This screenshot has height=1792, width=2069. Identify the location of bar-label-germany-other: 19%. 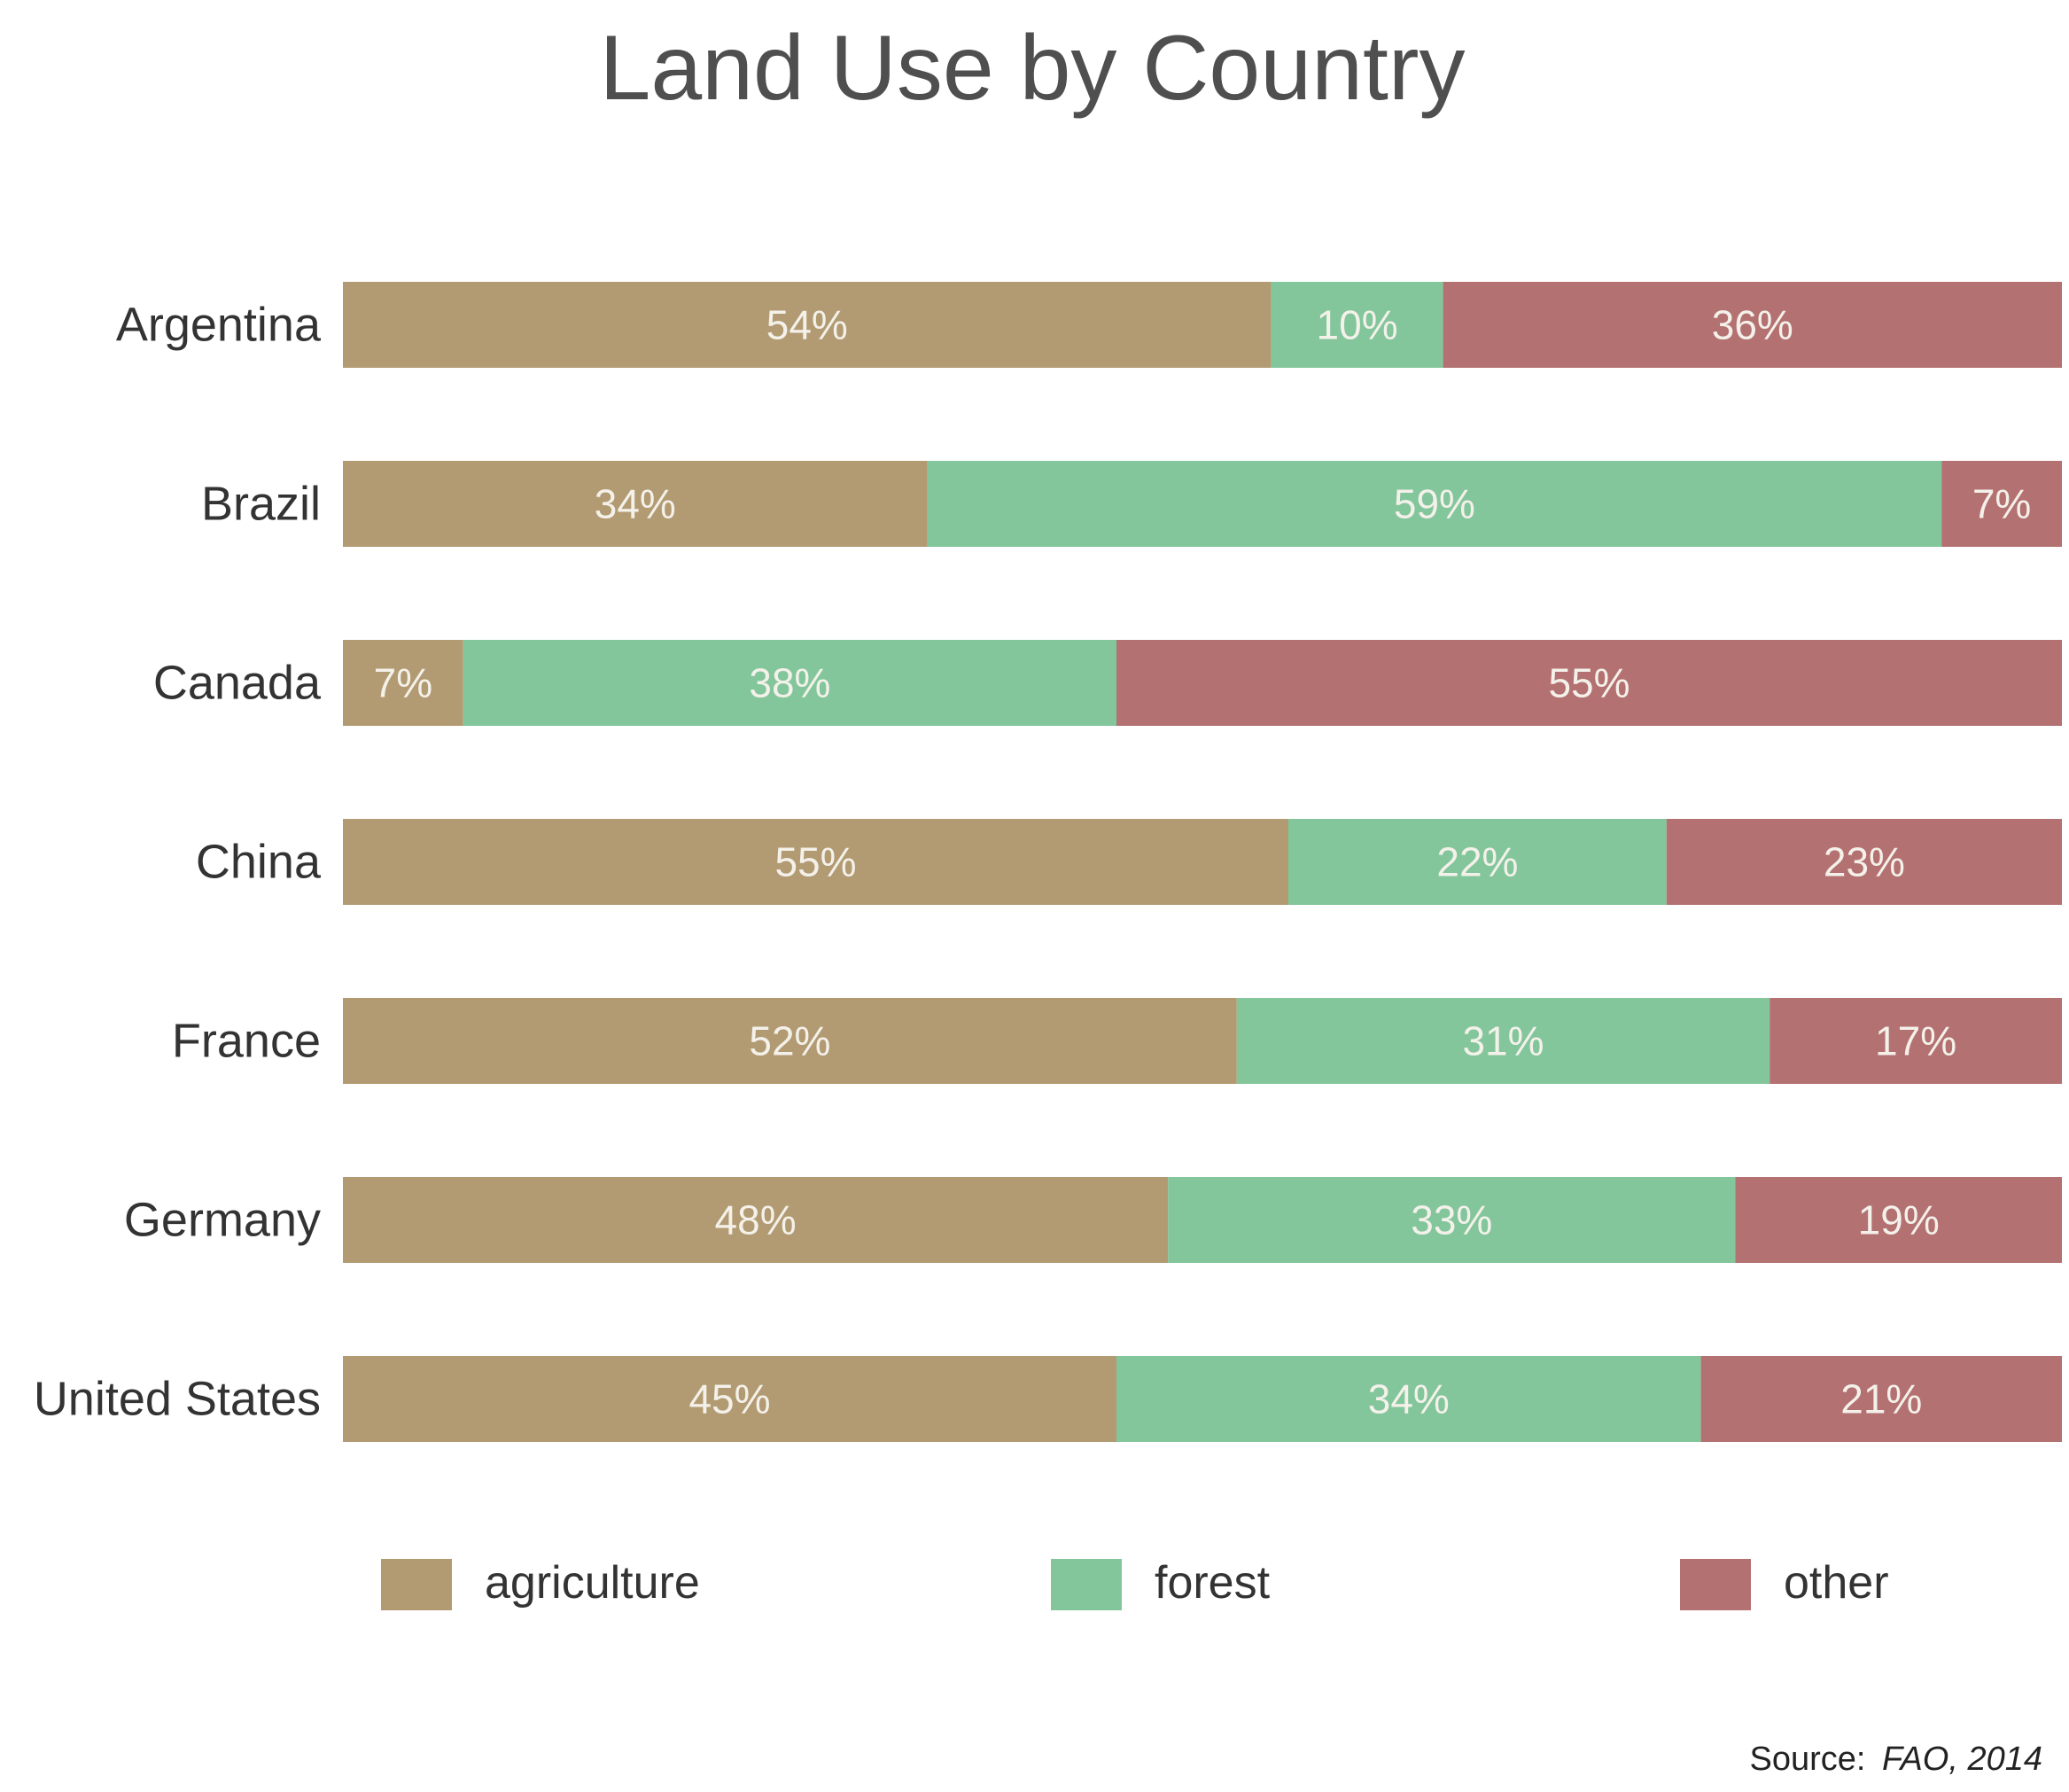
(1899, 1220).